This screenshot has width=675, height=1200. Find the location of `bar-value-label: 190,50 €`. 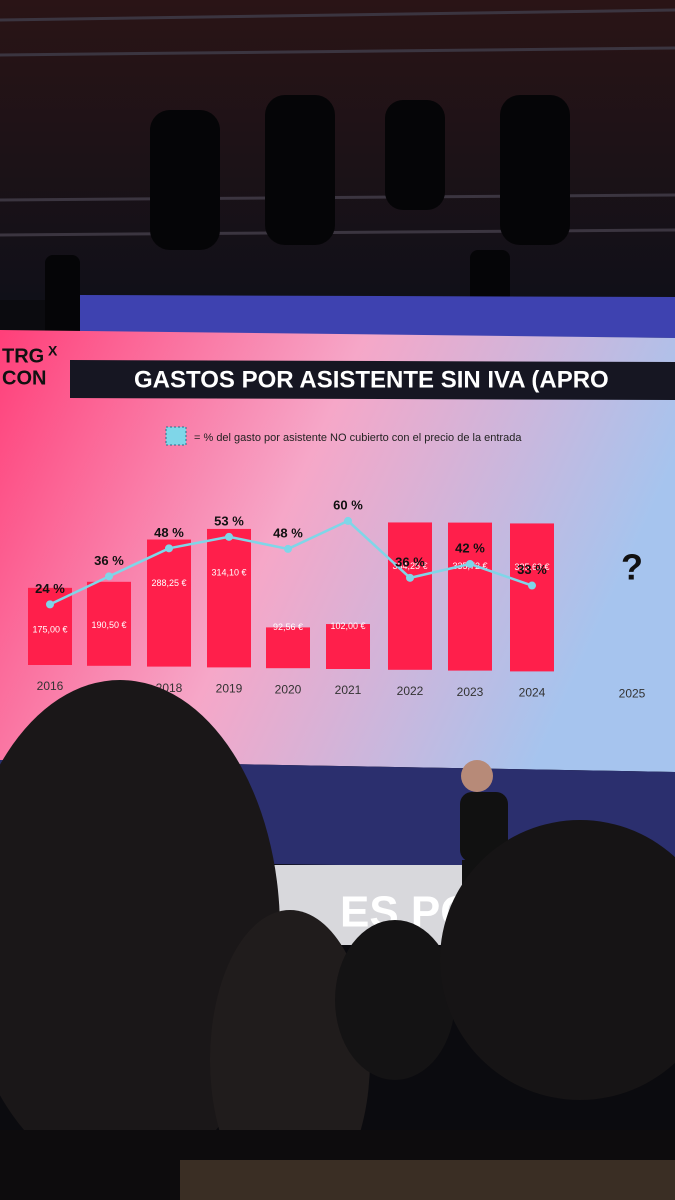

bar-value-label: 190,50 € is located at coordinates (108, 625).